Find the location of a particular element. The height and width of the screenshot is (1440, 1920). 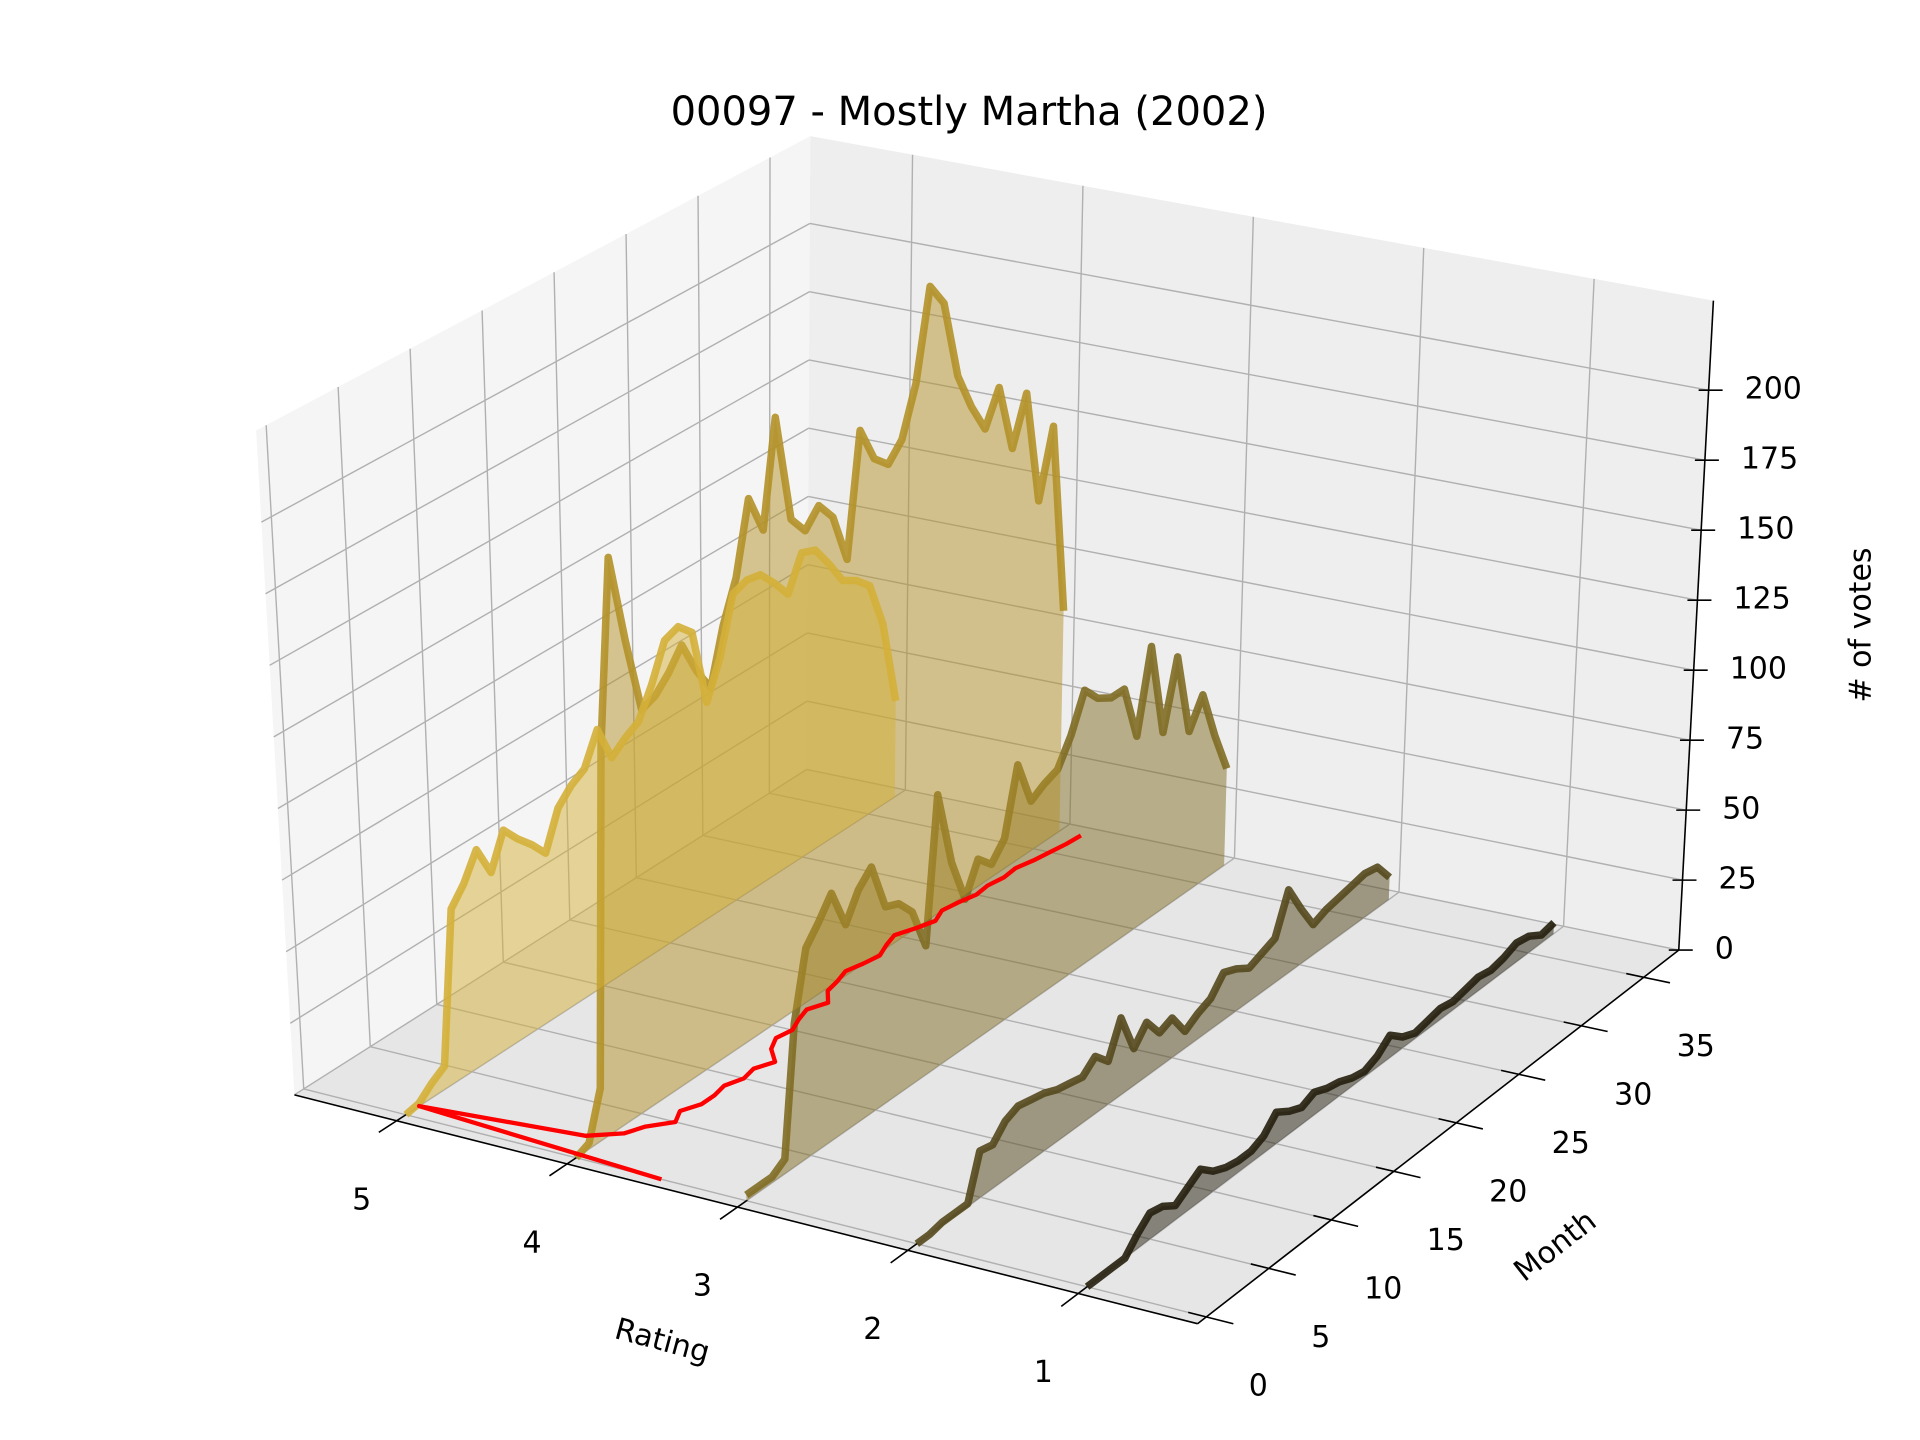

y-tick-label: 10 is located at coordinates (1383, 1288).